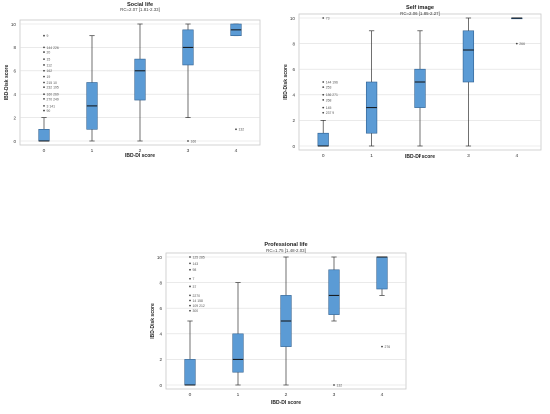 This screenshot has height=414, width=550. Describe the element at coordinates (49, 60) in the screenshot. I see `outlier-label: 15` at that location.